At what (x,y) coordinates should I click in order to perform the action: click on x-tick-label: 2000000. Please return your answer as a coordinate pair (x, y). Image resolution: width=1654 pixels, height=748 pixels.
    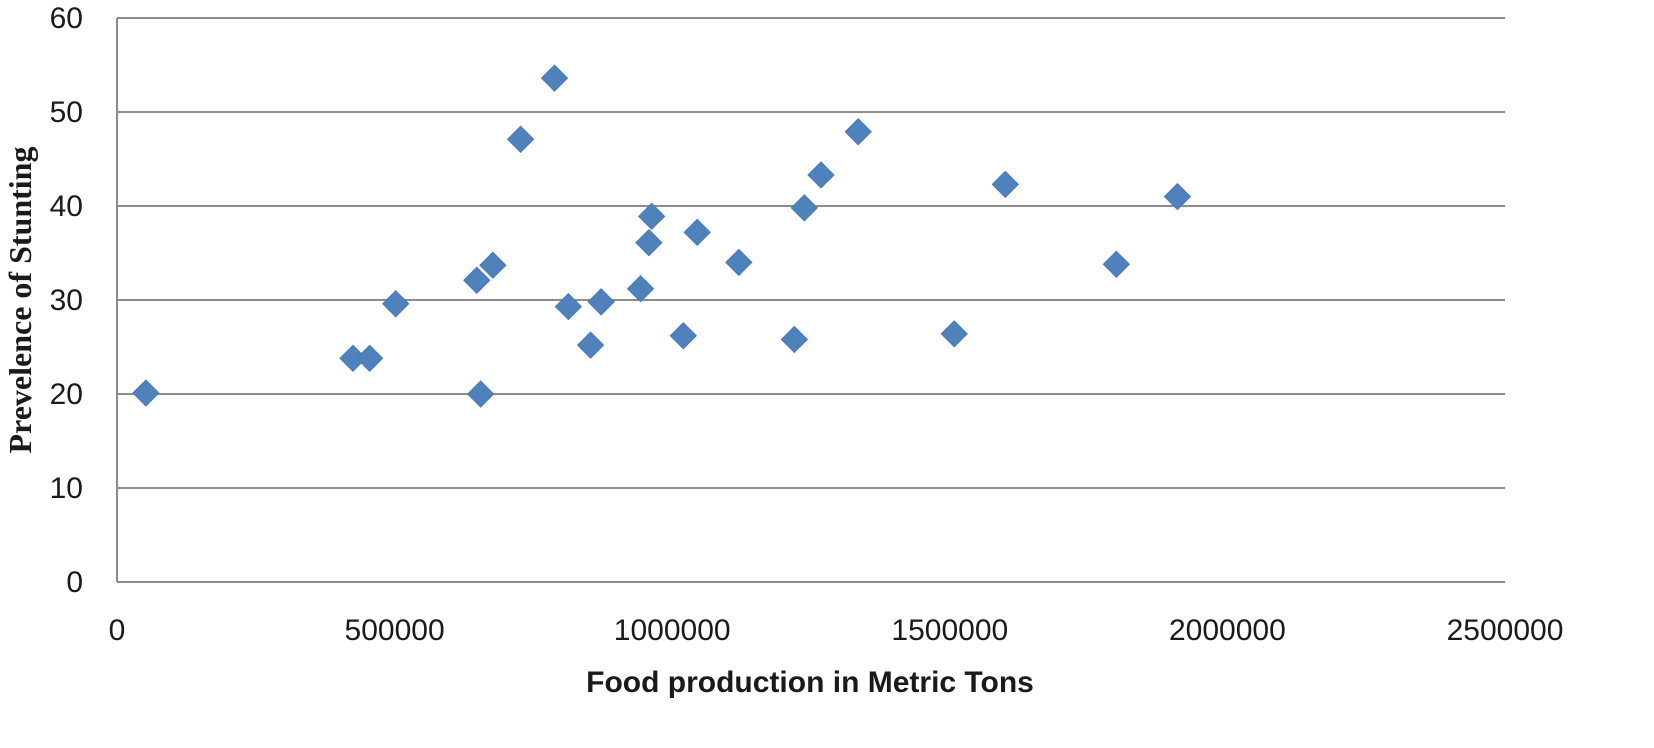
    Looking at the image, I should click on (1227, 630).